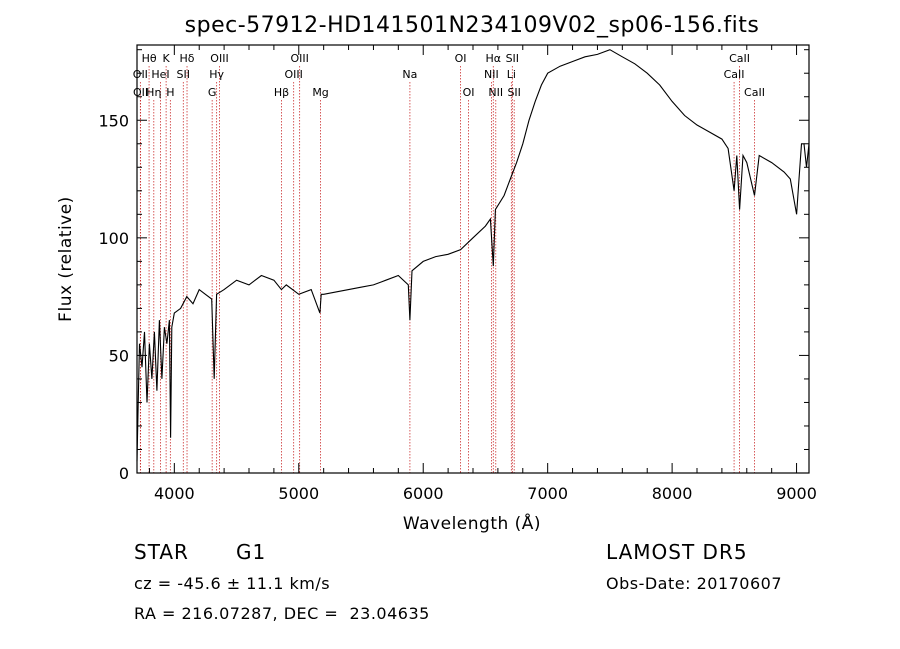 This screenshot has height=649, width=900. I want to click on line-label: Hβ, so click(281, 92).